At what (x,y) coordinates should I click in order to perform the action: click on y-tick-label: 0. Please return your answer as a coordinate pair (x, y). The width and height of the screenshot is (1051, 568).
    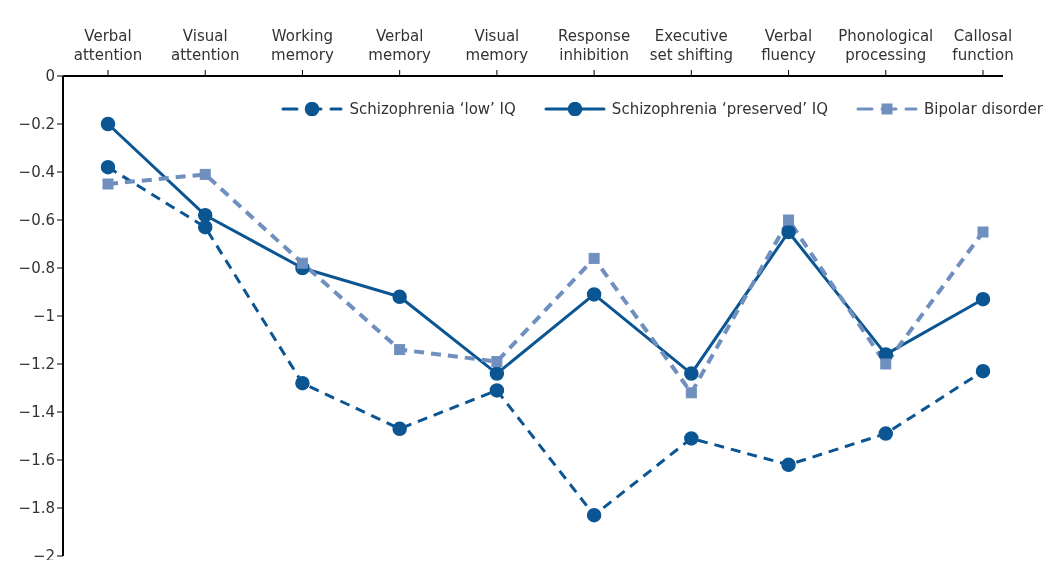
    Looking at the image, I should click on (50, 76).